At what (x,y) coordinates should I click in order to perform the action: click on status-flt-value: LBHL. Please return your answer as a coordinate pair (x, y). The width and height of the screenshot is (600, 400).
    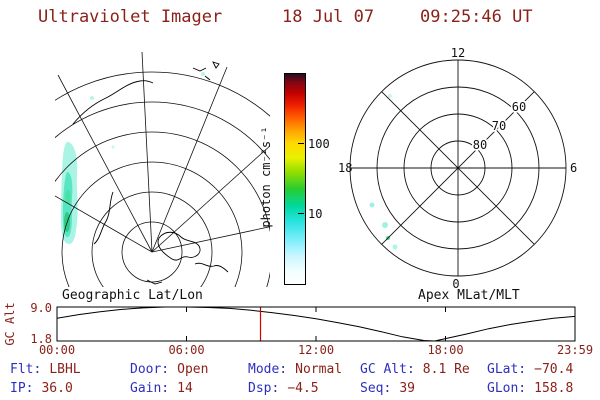
    Looking at the image, I should click on (65, 369).